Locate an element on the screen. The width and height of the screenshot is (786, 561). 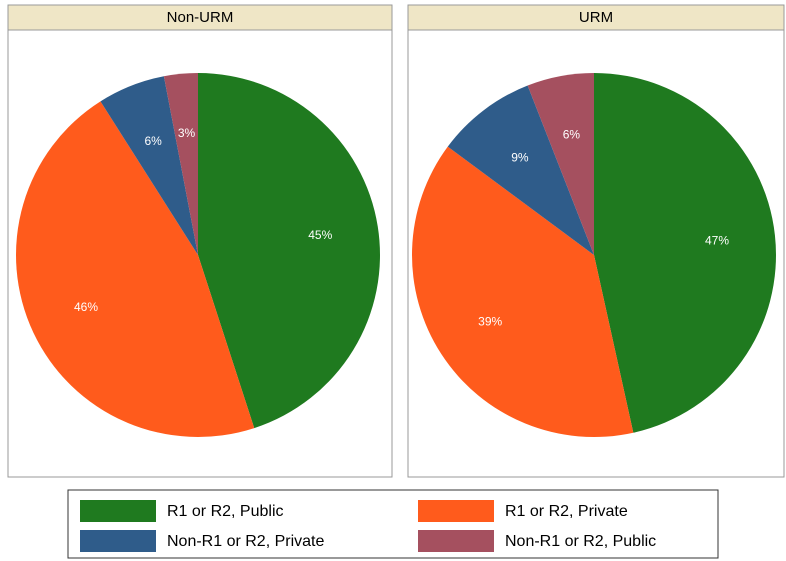
slice-label: 39% is located at coordinates (490, 322).